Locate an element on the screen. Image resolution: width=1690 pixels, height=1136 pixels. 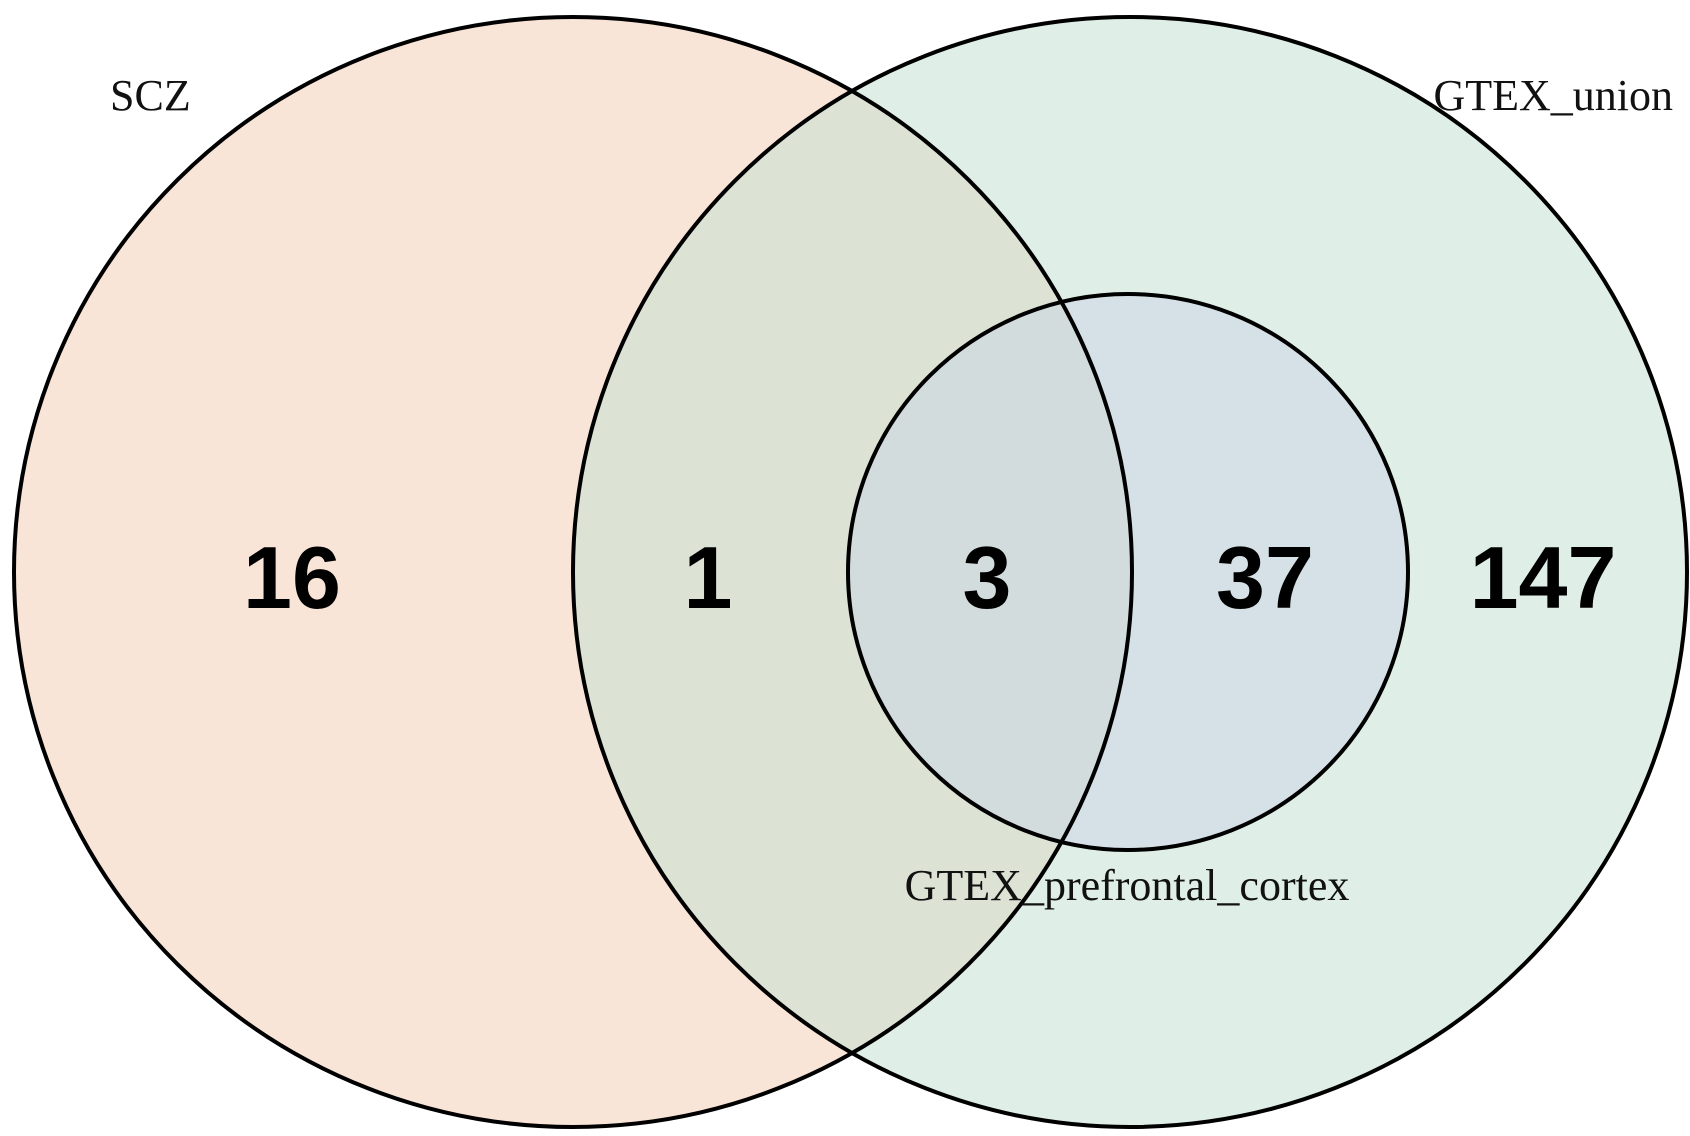
region-count-scz-union: 1 is located at coordinates (708, 577).